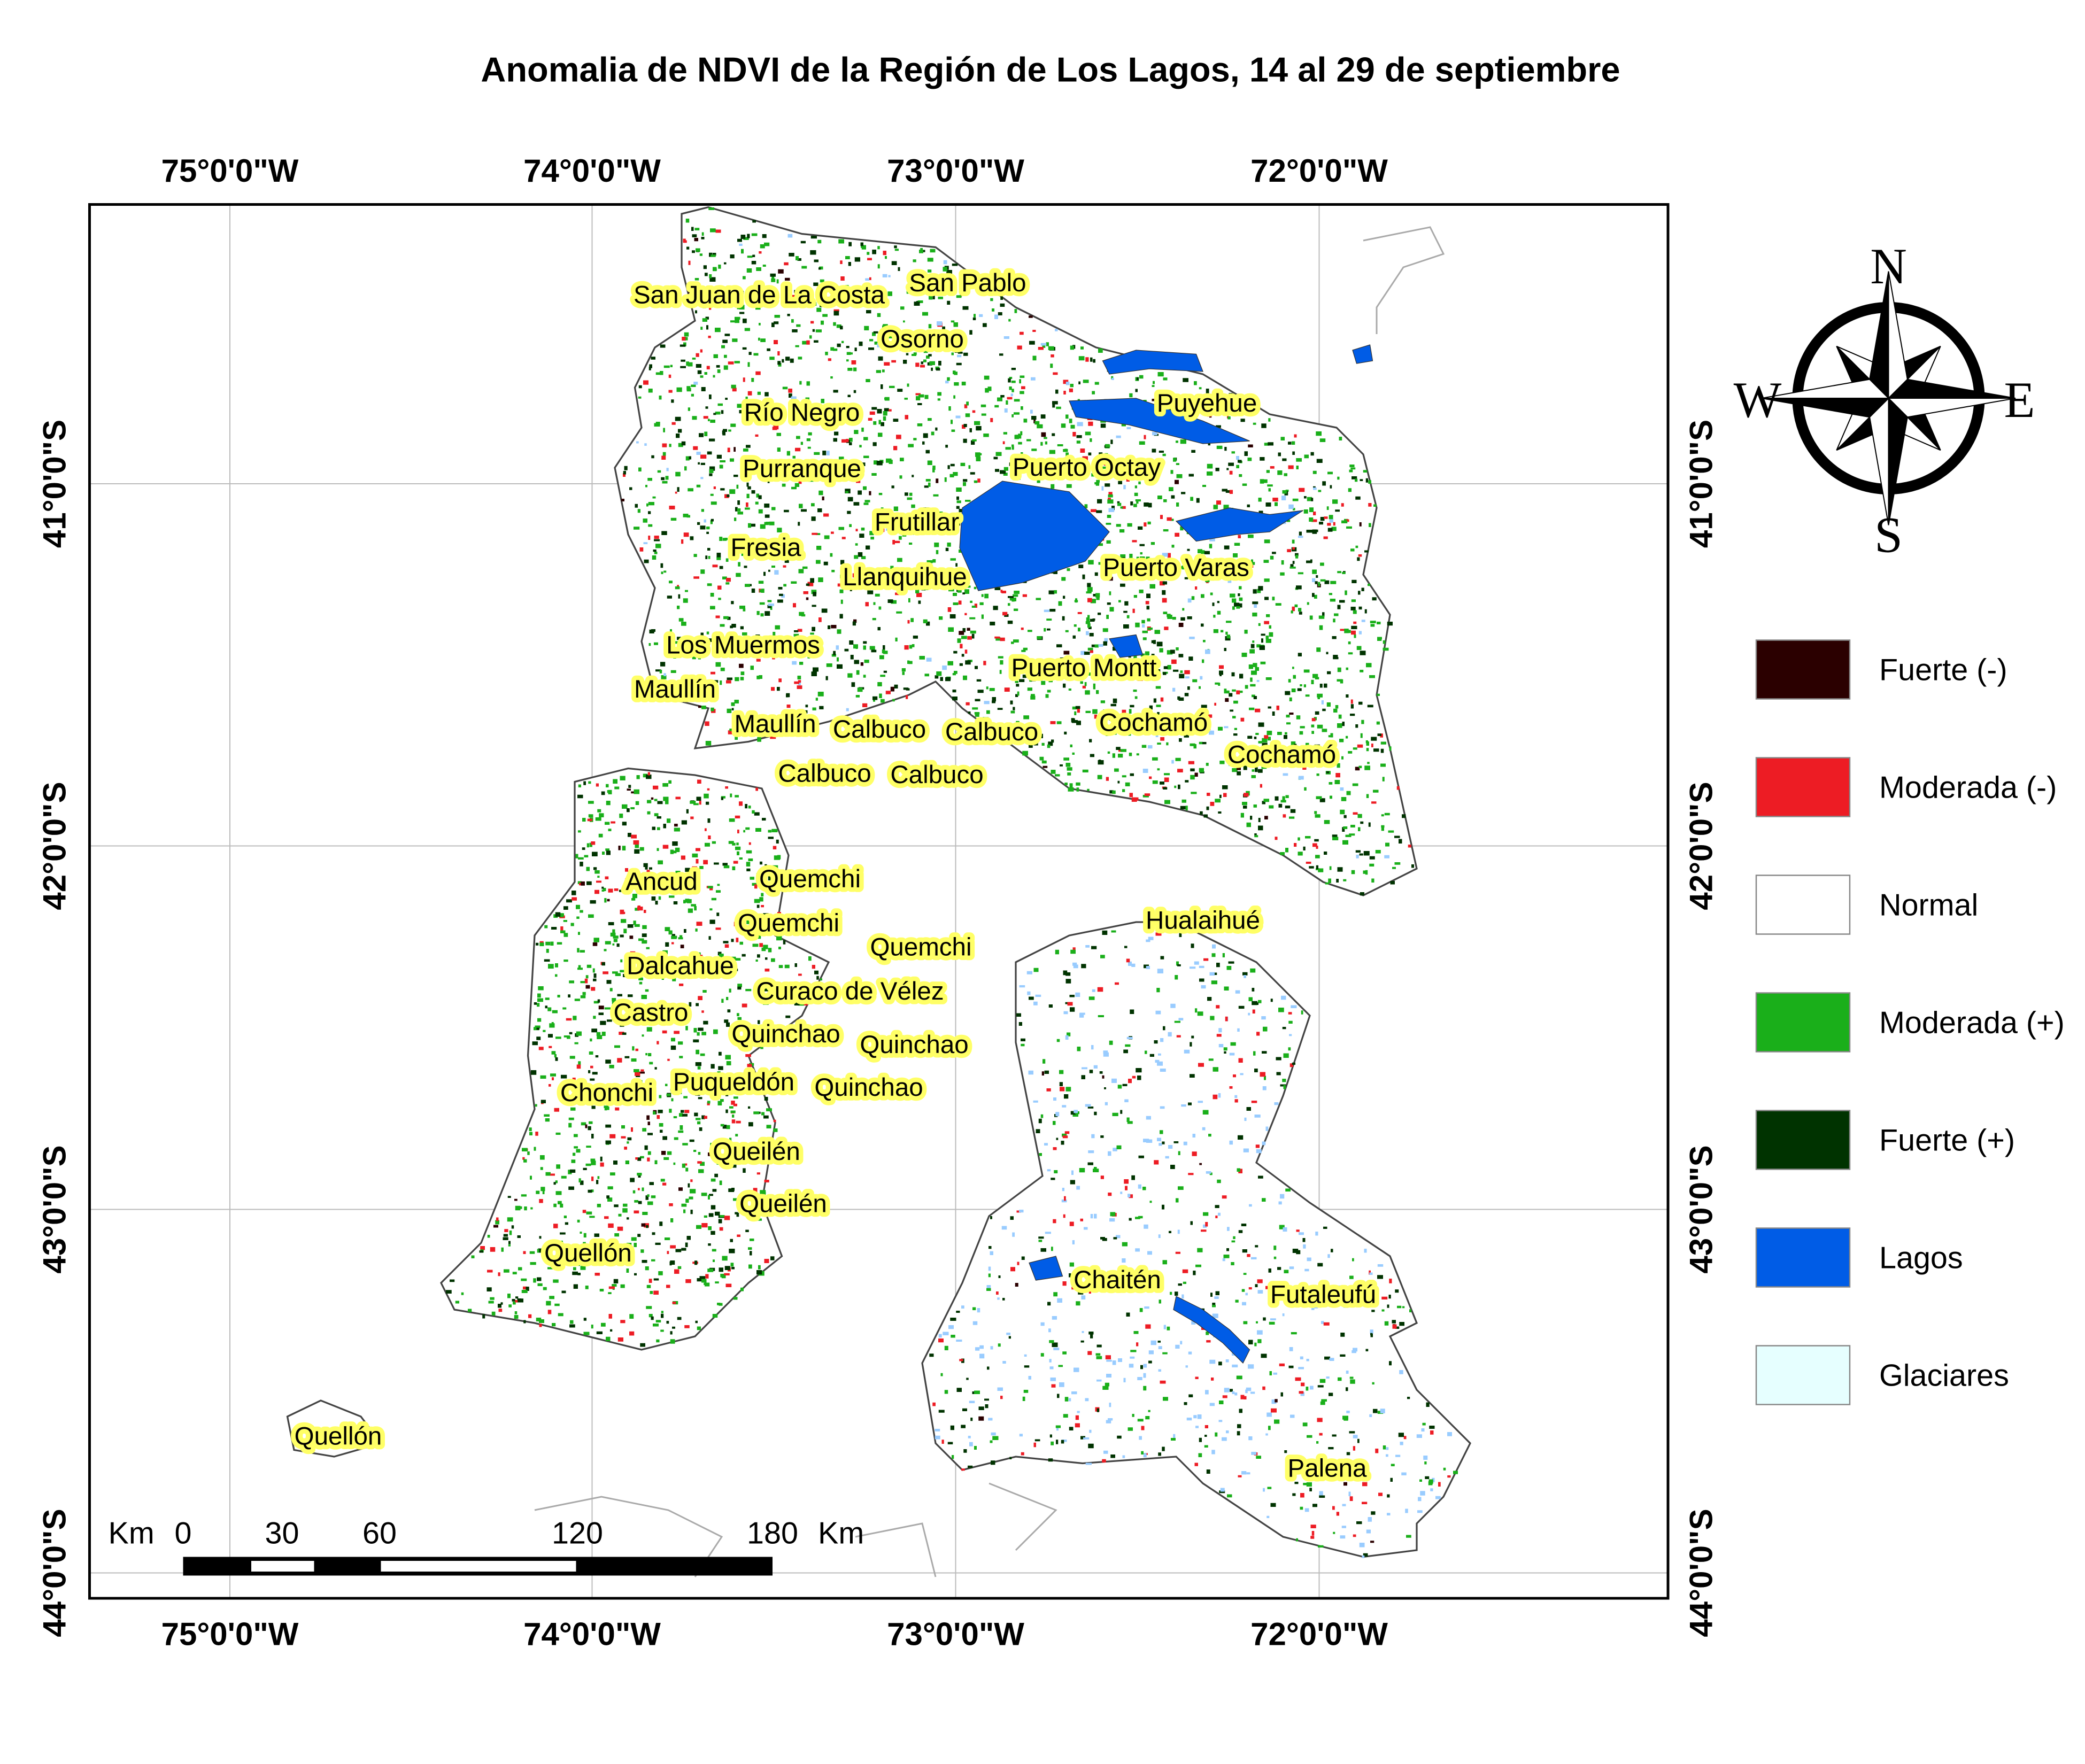 The height and width of the screenshot is (1764, 2085). Describe the element at coordinates (592, 171) in the screenshot. I see `lon-label: 74°0'0"W` at that location.